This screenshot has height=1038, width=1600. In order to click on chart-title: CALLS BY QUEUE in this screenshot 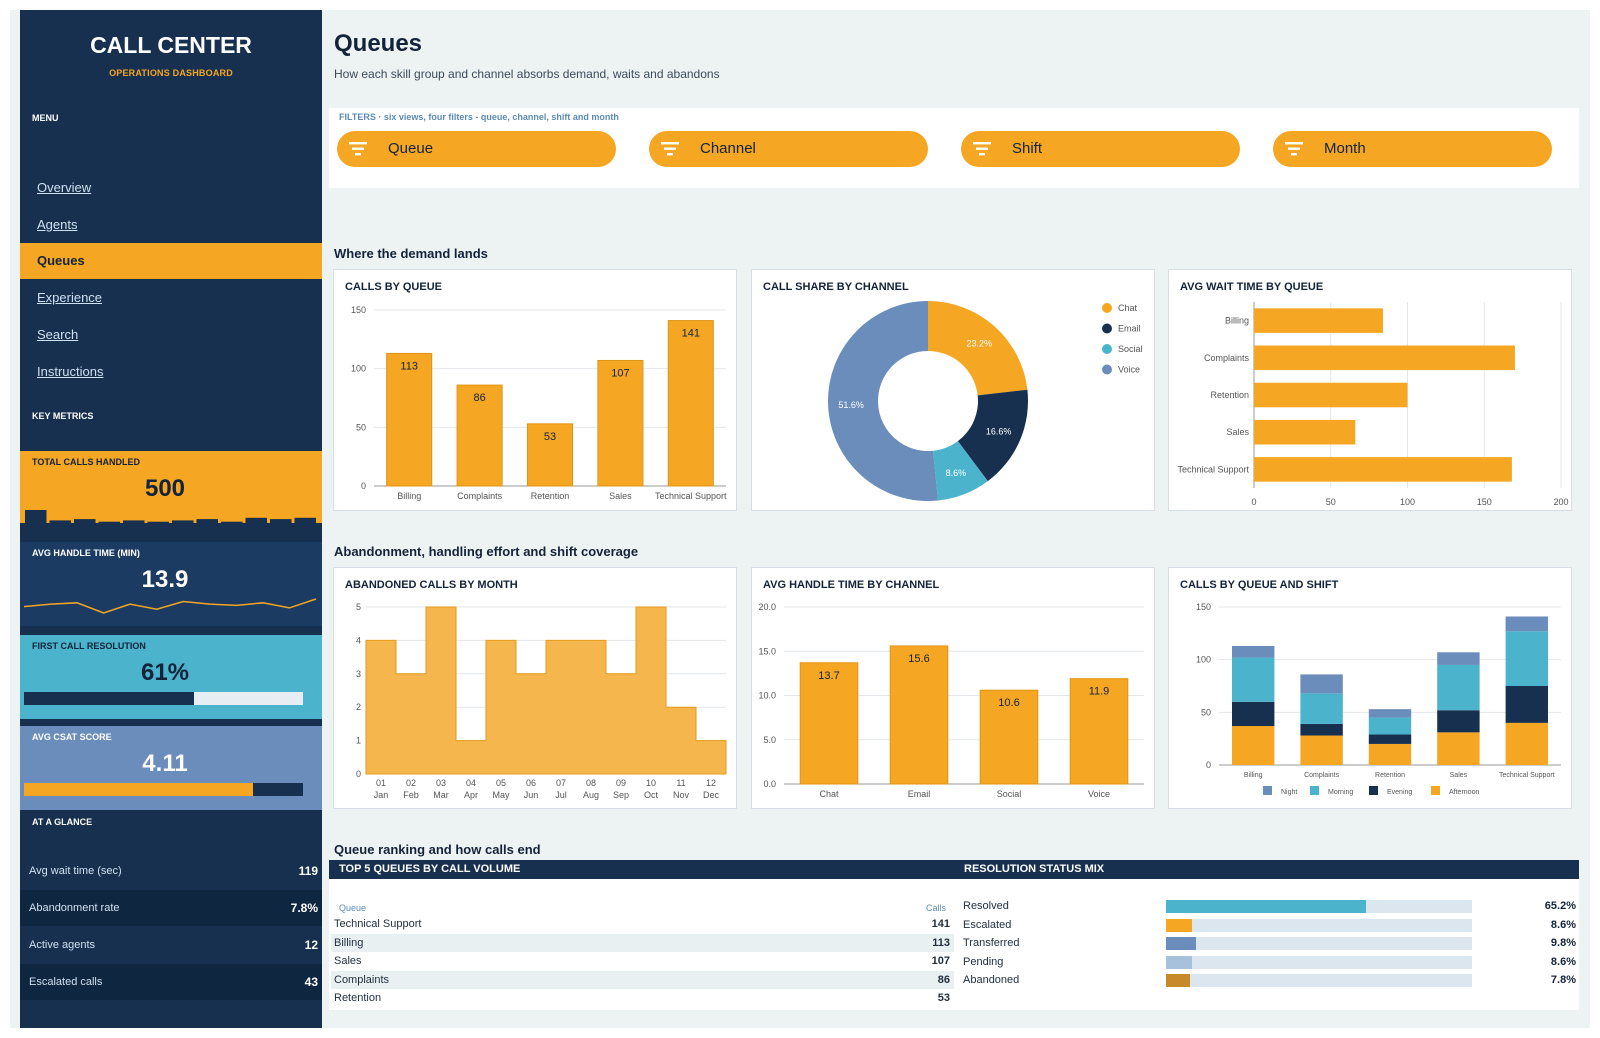, I will do `click(393, 287)`.